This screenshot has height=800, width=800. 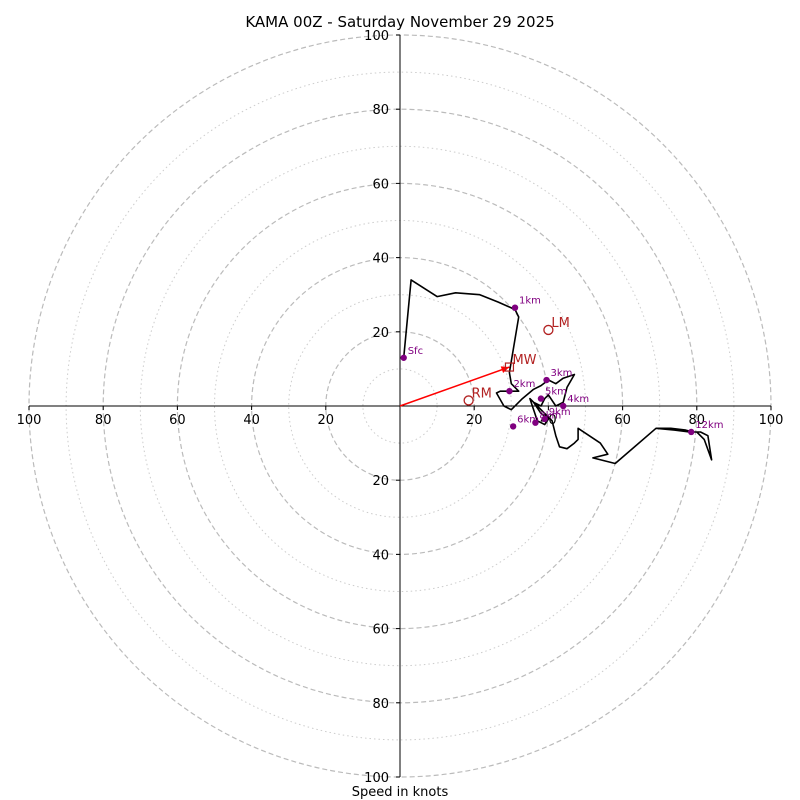 I want to click on x-tick-label: 40, so click(x=251, y=420).